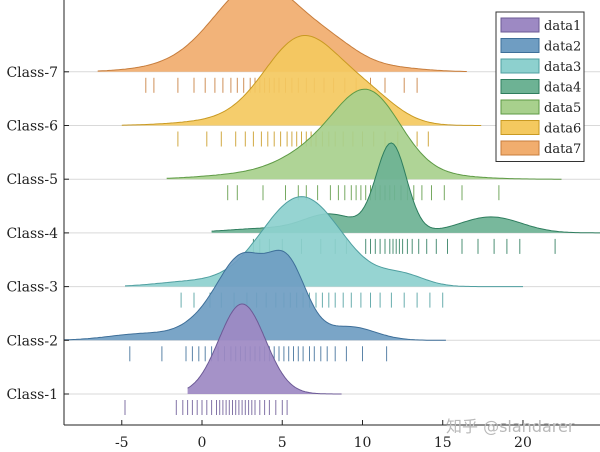 This screenshot has width=600, height=452. I want to click on density-area-data6, so click(301, 80).